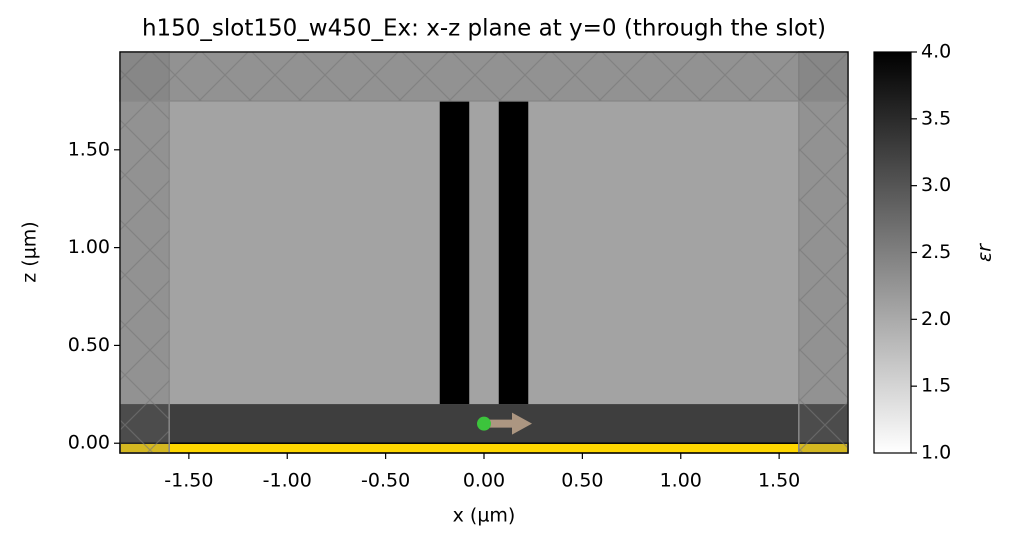 This screenshot has width=1014, height=548. I want to click on x-tick-label: 0.50, so click(582, 481).